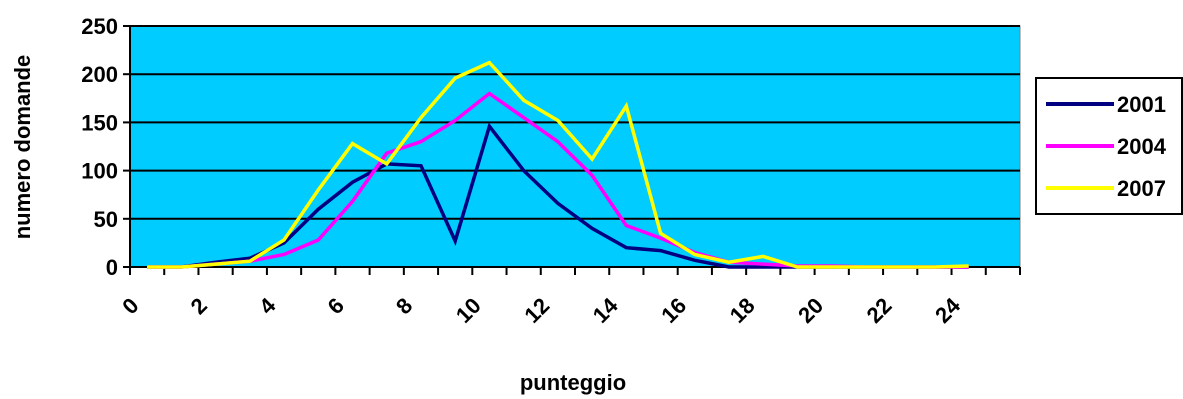  What do you see at coordinates (468, 310) in the screenshot?
I see `x-tick-label: 10` at bounding box center [468, 310].